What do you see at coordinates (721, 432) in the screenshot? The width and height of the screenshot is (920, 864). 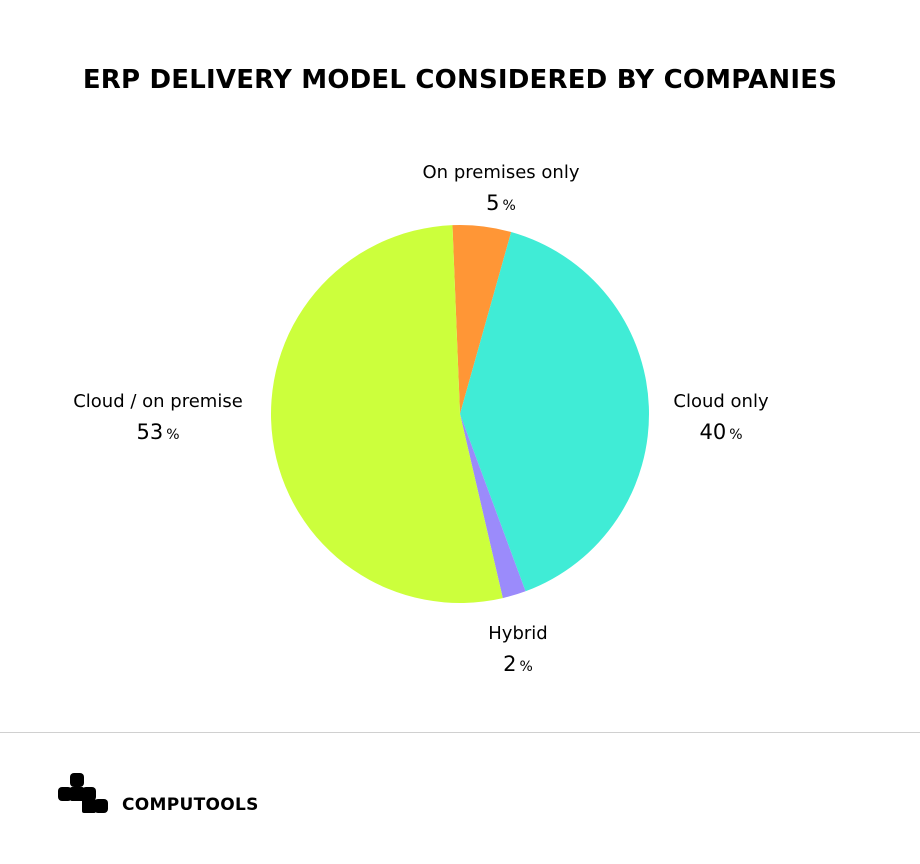 I see `slice-value: 40%` at bounding box center [721, 432].